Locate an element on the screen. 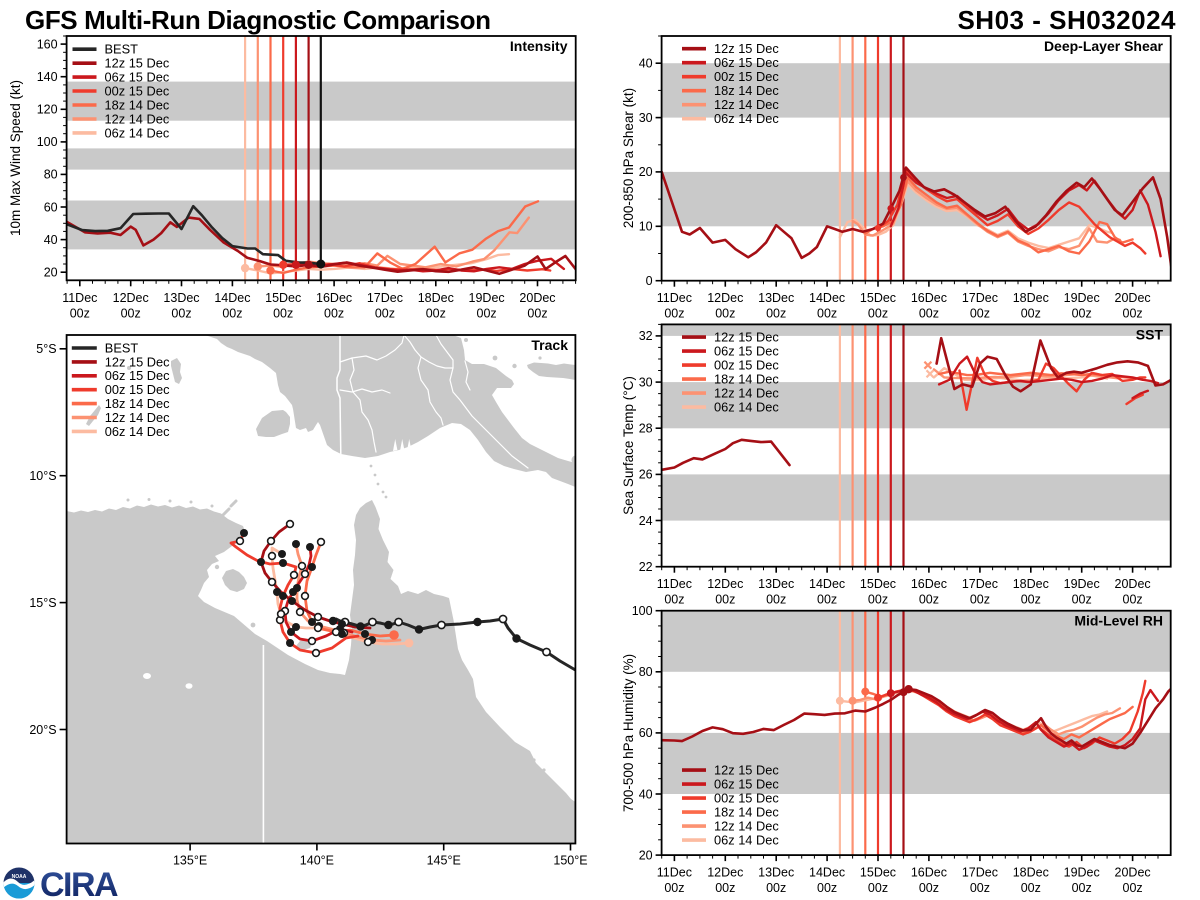  svg-text: 40 is located at coordinates (51, 240).